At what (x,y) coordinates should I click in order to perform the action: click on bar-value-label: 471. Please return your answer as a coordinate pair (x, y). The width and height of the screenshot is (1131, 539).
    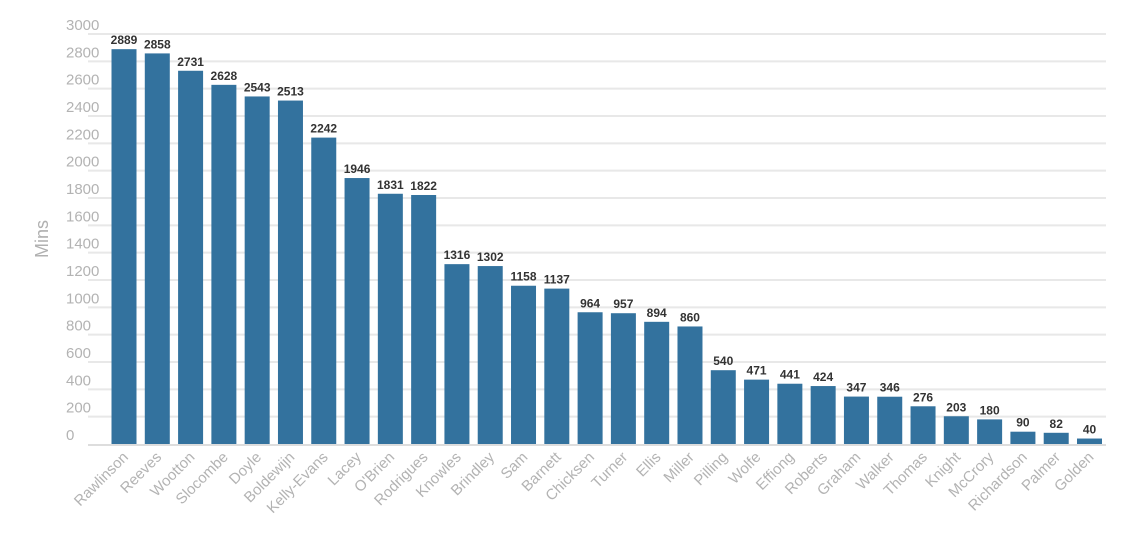
    Looking at the image, I should click on (757, 371).